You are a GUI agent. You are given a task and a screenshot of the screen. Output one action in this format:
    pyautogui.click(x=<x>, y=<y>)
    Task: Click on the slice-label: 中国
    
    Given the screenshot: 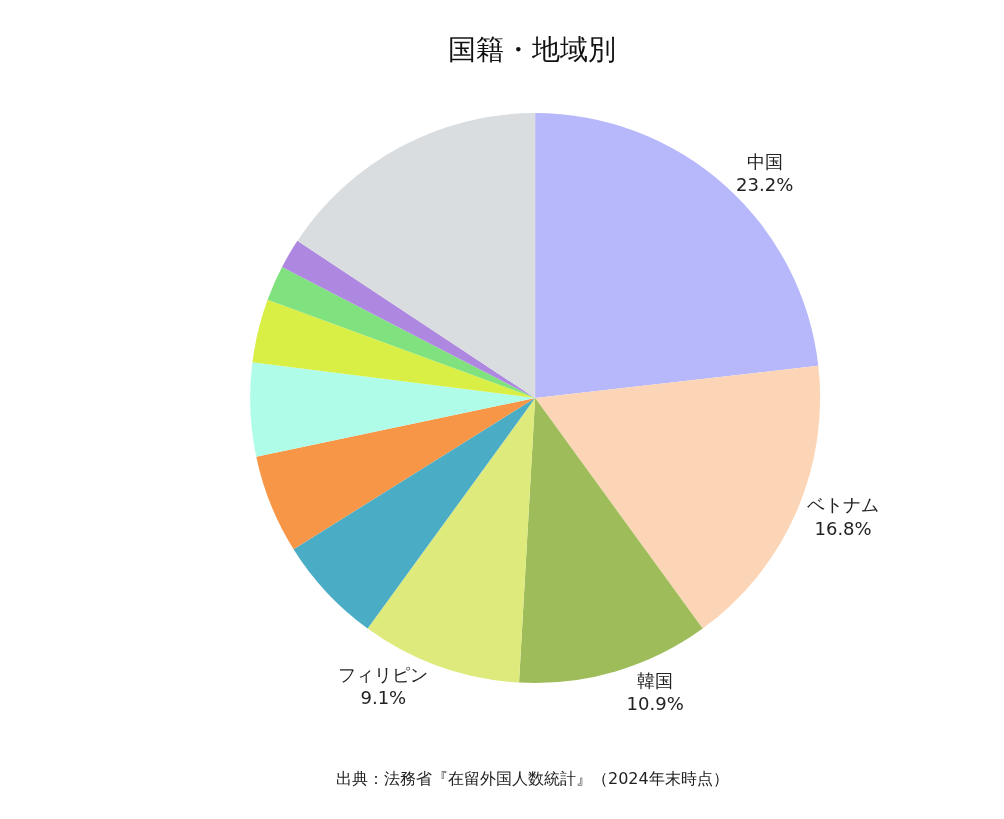 What is the action you would take?
    pyautogui.click(x=764, y=161)
    